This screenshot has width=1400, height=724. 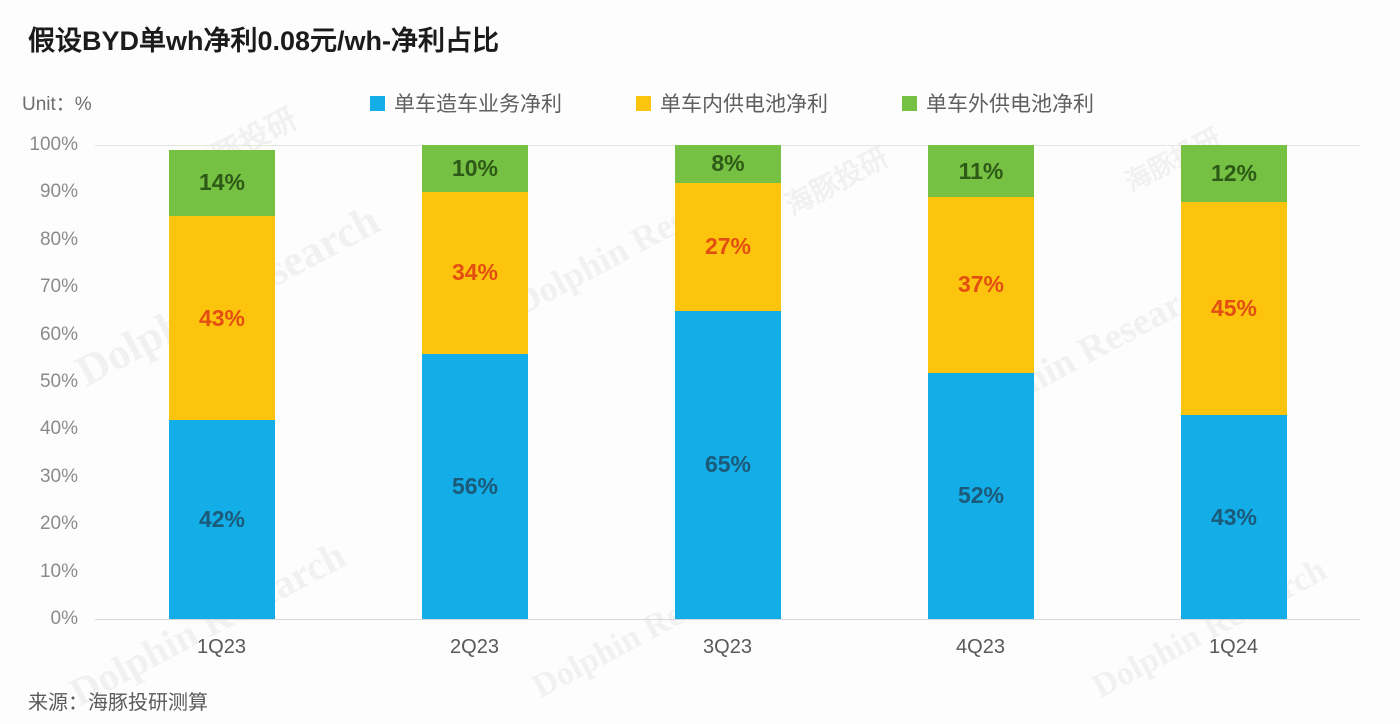 What do you see at coordinates (264, 41) in the screenshot?
I see `page-title: 假设BYD单wh净利0.08元/wh-净利占比` at bounding box center [264, 41].